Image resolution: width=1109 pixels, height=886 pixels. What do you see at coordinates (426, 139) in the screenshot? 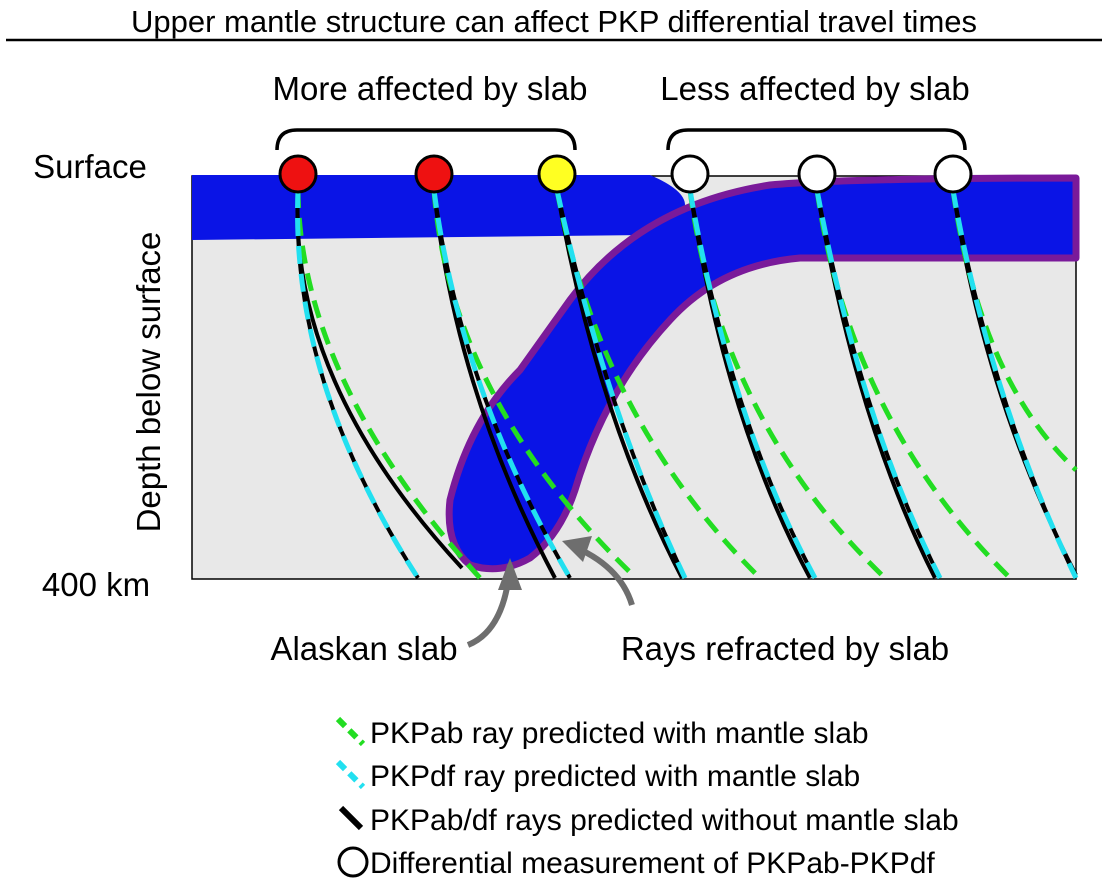
I see `brace-more-affected` at bounding box center [426, 139].